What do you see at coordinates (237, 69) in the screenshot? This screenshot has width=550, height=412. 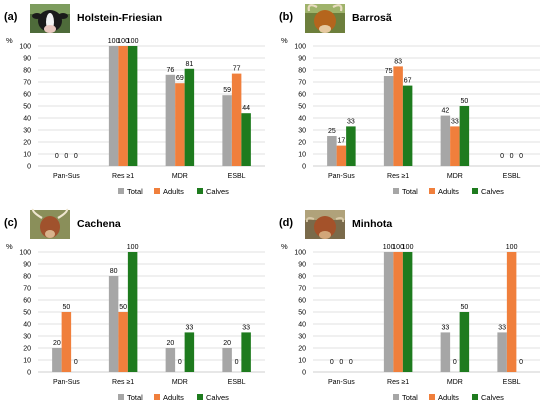 I see `data-label: 77` at bounding box center [237, 69].